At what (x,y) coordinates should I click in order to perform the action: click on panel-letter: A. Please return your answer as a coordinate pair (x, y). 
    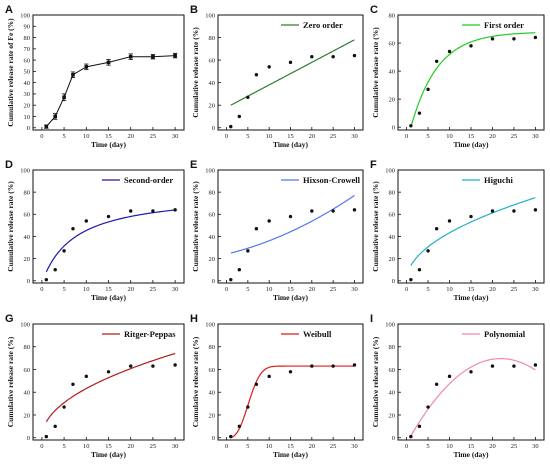
    Looking at the image, I should click on (9, 10).